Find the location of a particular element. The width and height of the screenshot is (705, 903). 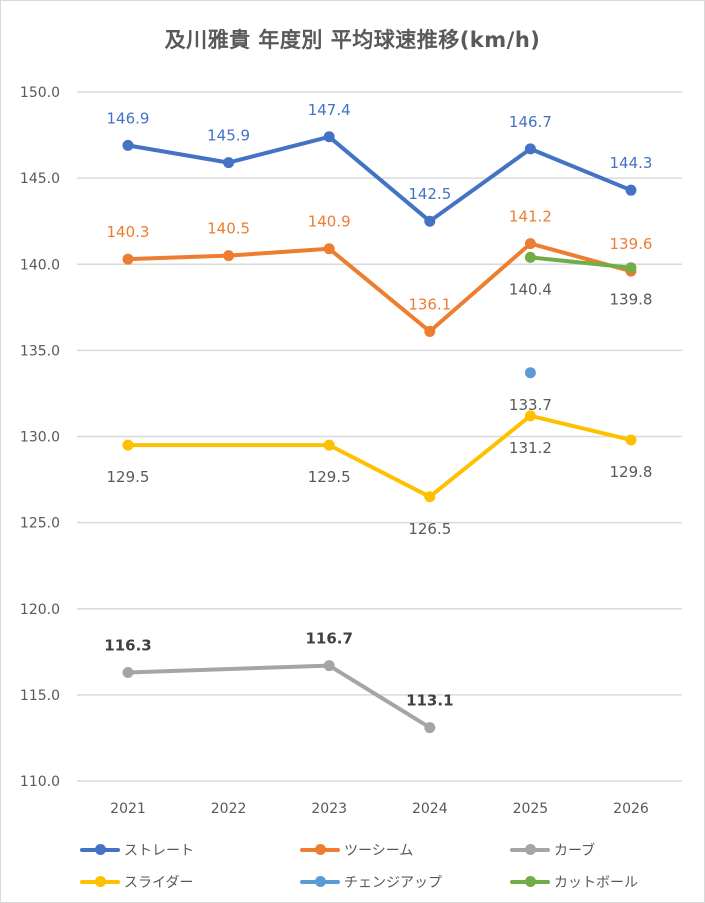

x-tick-label: 2024 is located at coordinates (430, 809).